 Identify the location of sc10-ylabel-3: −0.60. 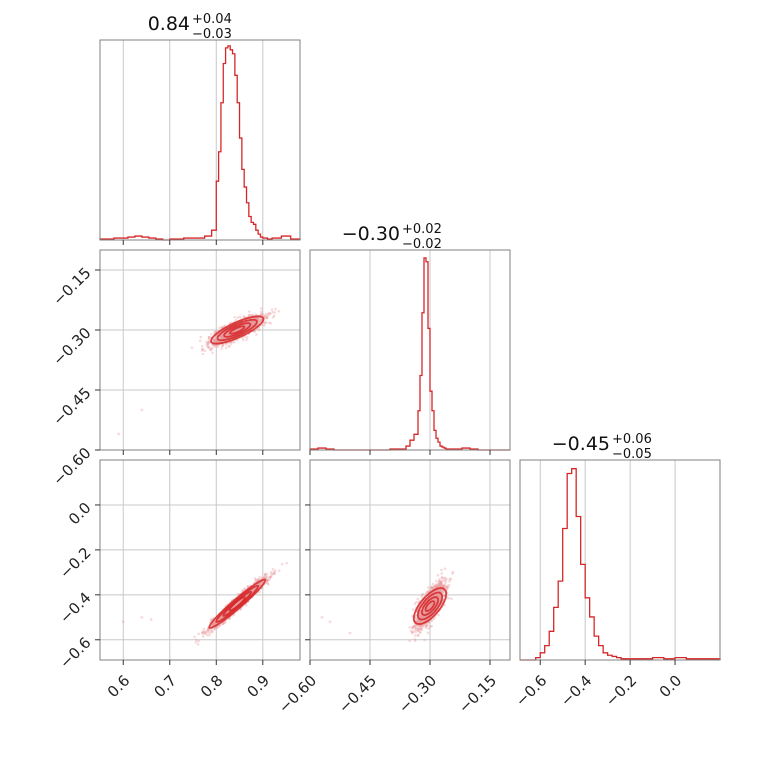
(71, 466).